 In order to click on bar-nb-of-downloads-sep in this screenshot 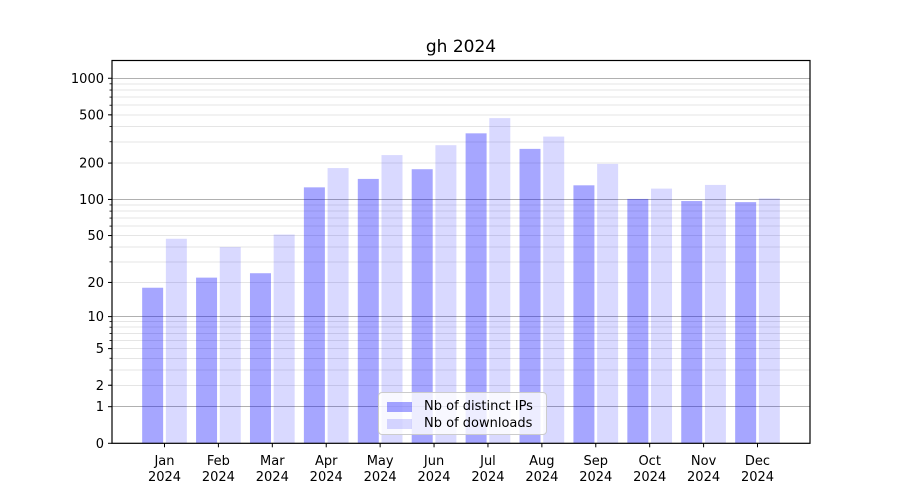, I will do `click(608, 303)`.